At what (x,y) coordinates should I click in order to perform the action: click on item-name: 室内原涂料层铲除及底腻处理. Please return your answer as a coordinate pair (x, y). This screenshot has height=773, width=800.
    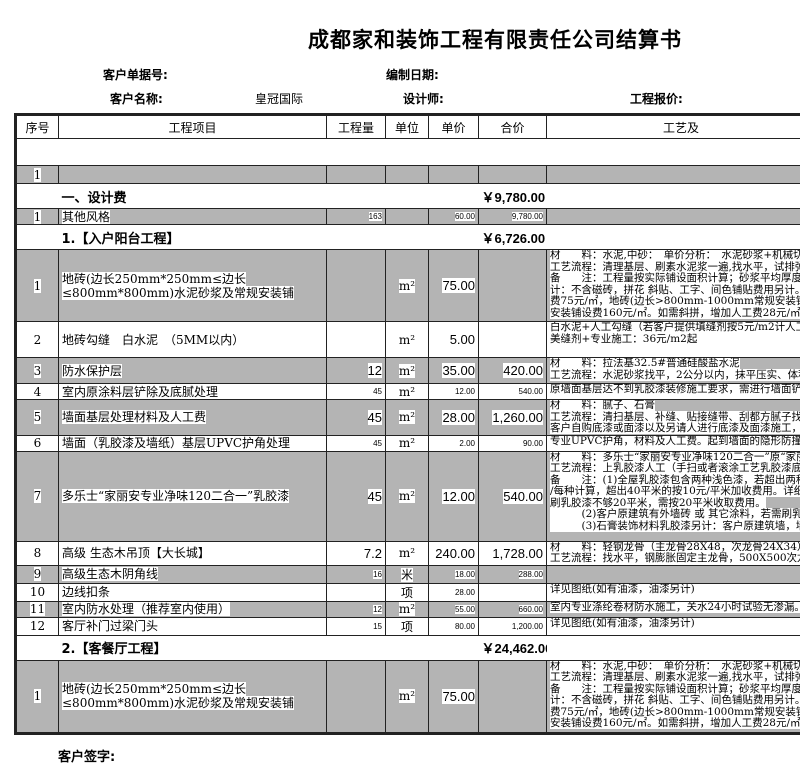
    Looking at the image, I should click on (140, 391).